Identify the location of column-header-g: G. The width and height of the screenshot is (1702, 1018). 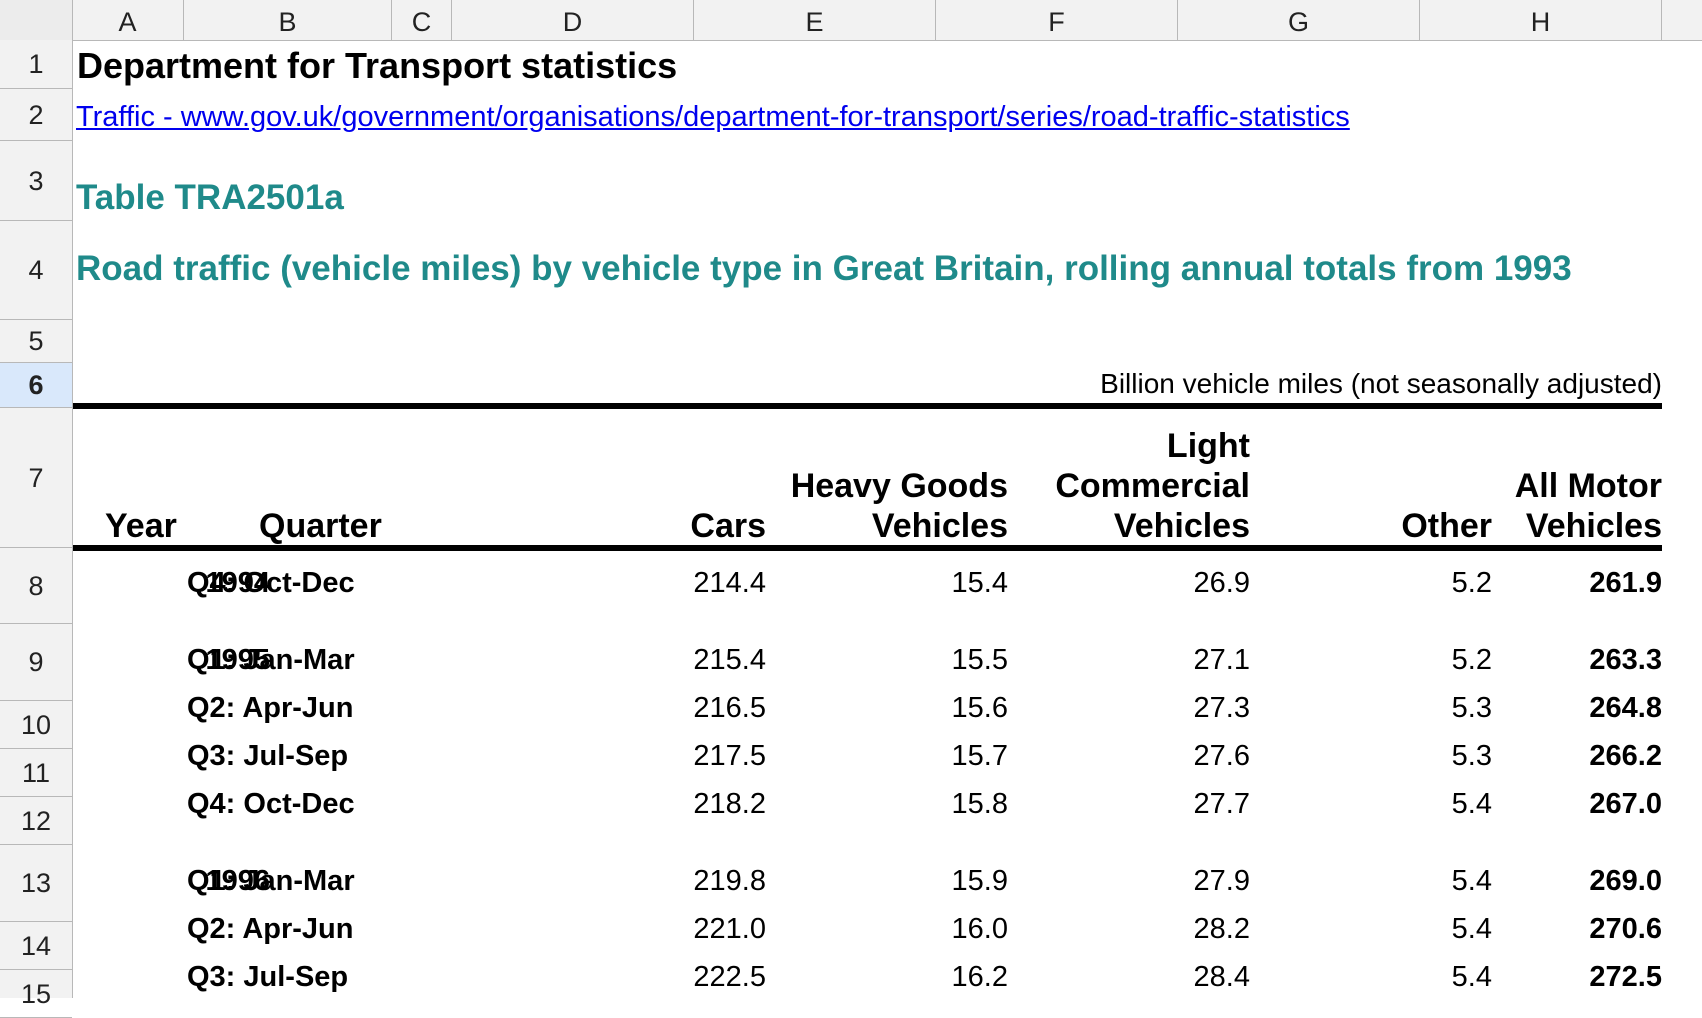
(1299, 20).